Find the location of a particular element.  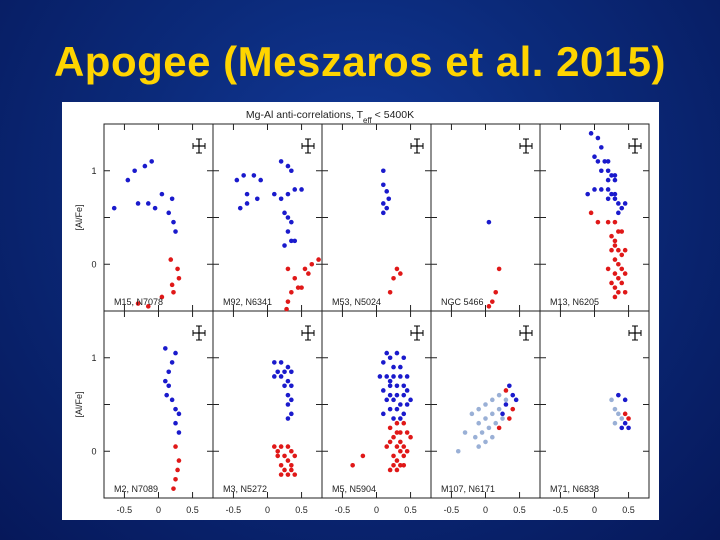

panel-label: M2, N7089 is located at coordinates (136, 489).